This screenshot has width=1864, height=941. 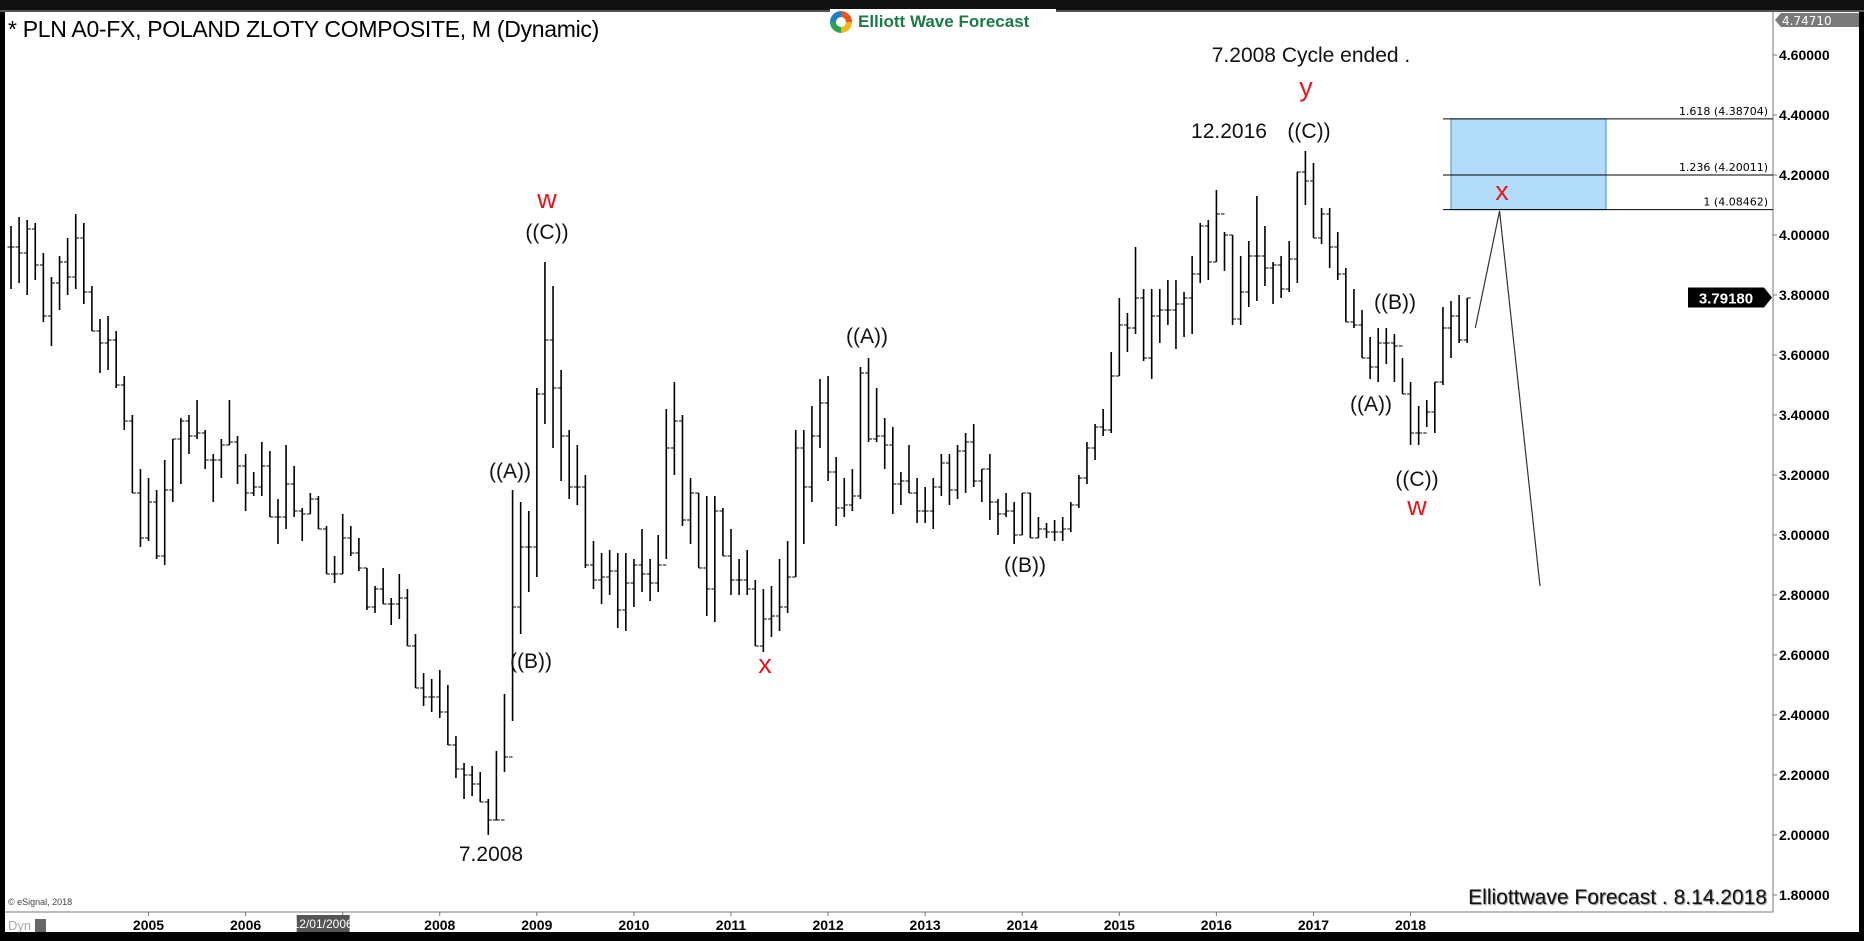 What do you see at coordinates (1804, 895) in the screenshot?
I see `y-tick-label: 1.80000` at bounding box center [1804, 895].